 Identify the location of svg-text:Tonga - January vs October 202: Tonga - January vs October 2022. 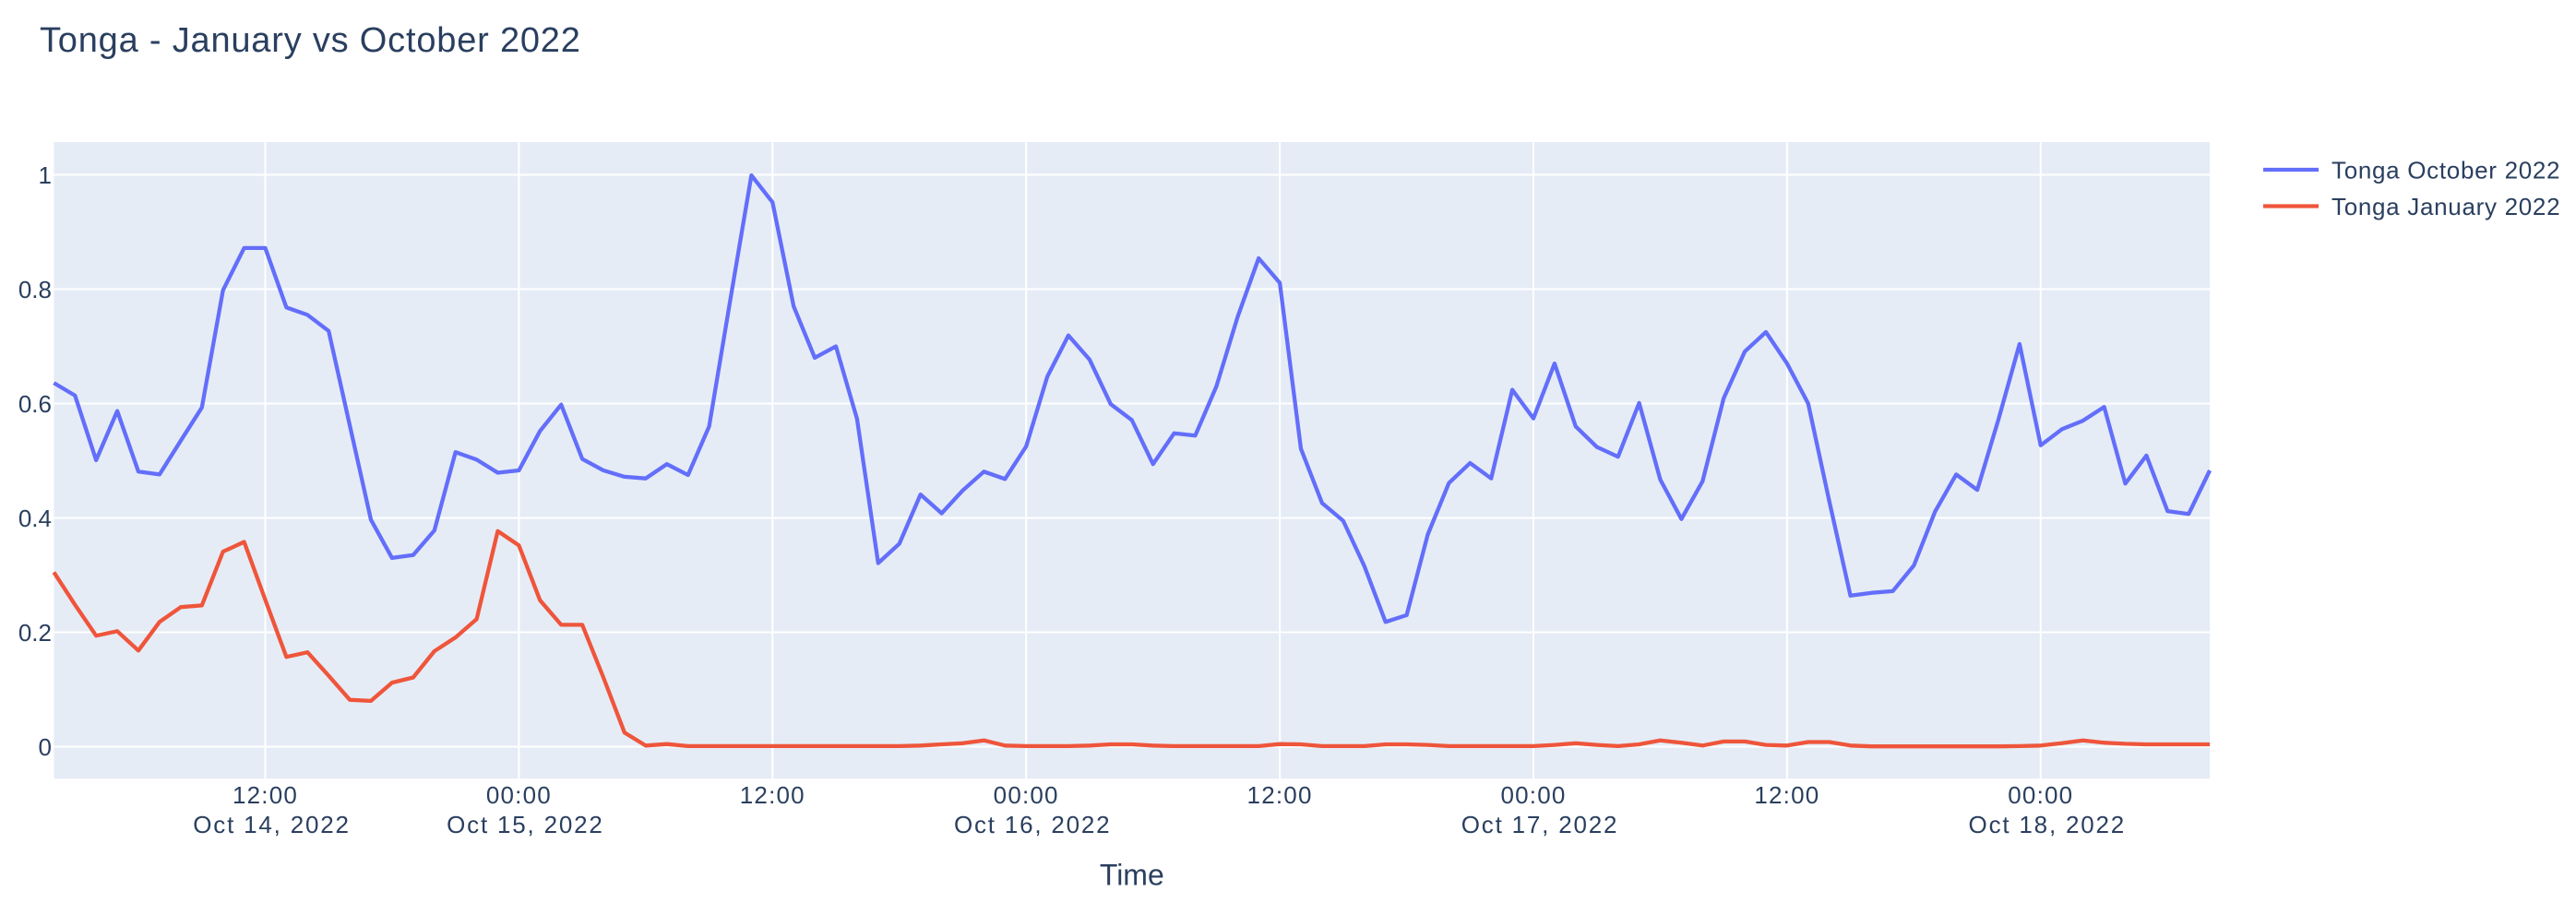
(310, 40).